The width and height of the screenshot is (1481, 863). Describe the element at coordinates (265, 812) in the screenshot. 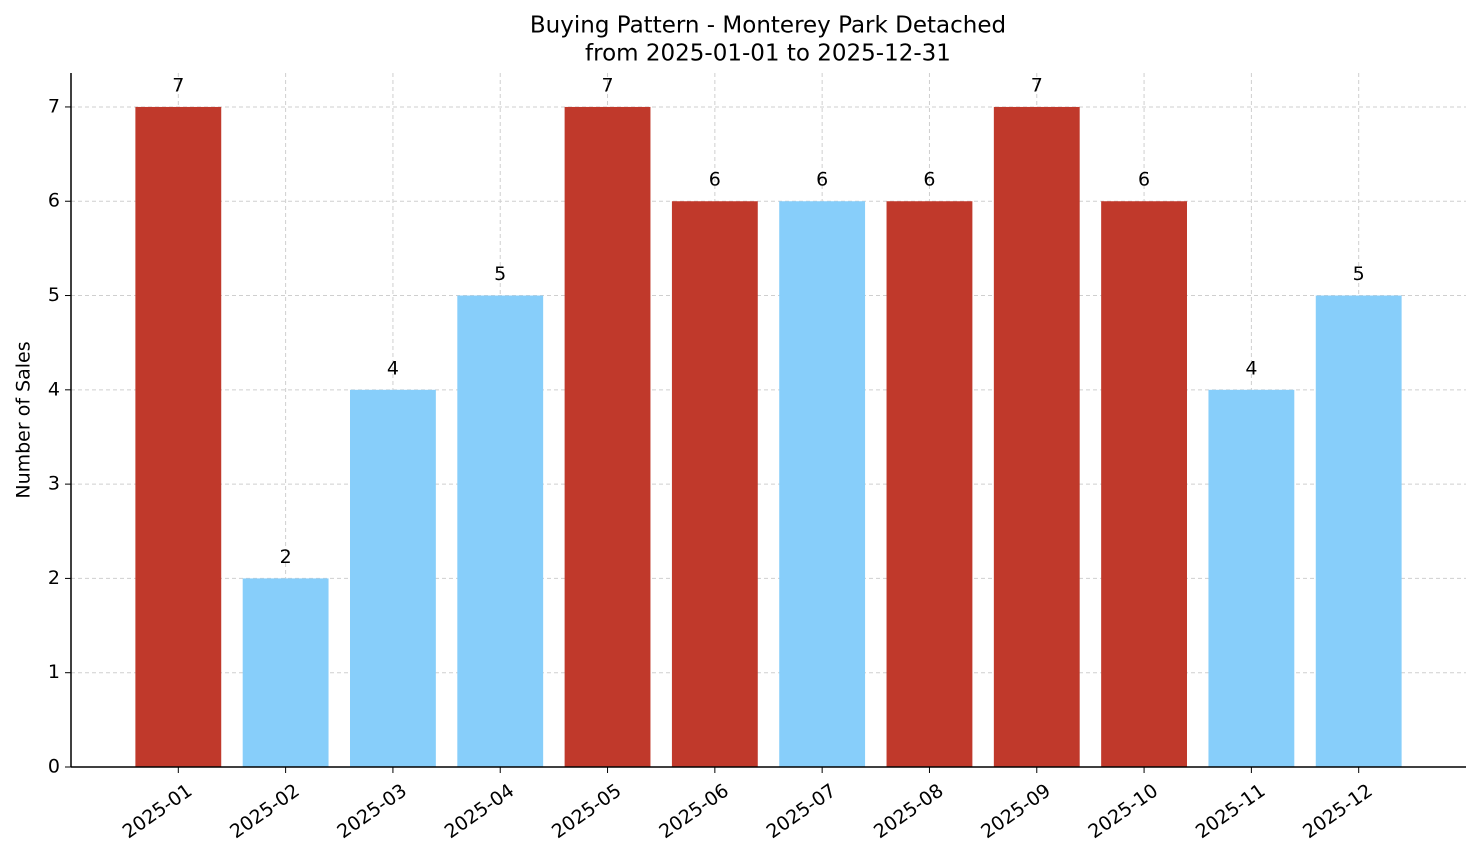

I see `x-tick-label: 2025-02` at that location.